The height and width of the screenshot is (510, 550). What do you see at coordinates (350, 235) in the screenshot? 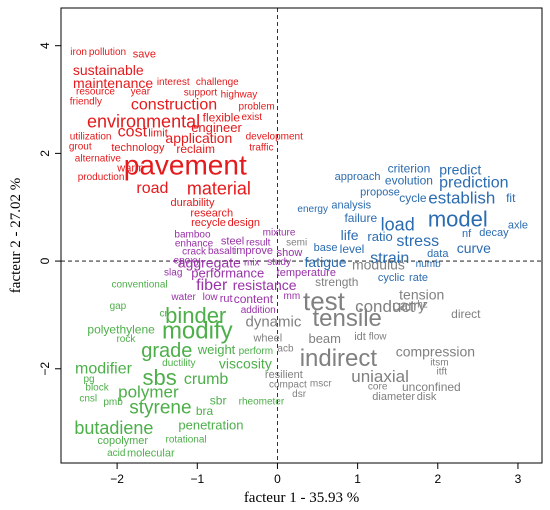
I see `word-label: life` at bounding box center [350, 235].